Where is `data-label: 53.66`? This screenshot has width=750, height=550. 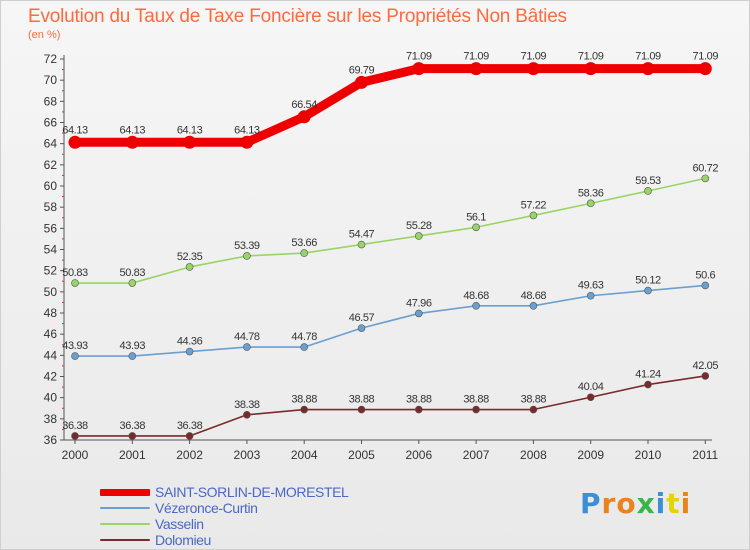 data-label: 53.66 is located at coordinates (304, 243).